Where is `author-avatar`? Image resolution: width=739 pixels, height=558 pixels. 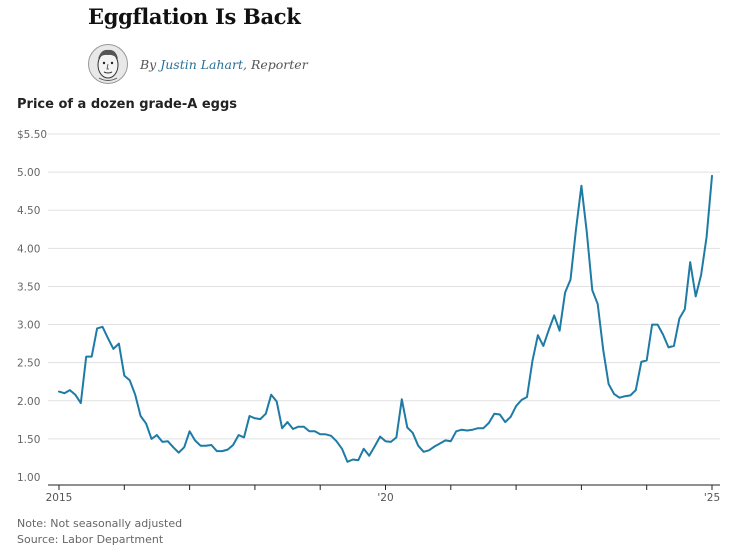 author-avatar is located at coordinates (108, 64).